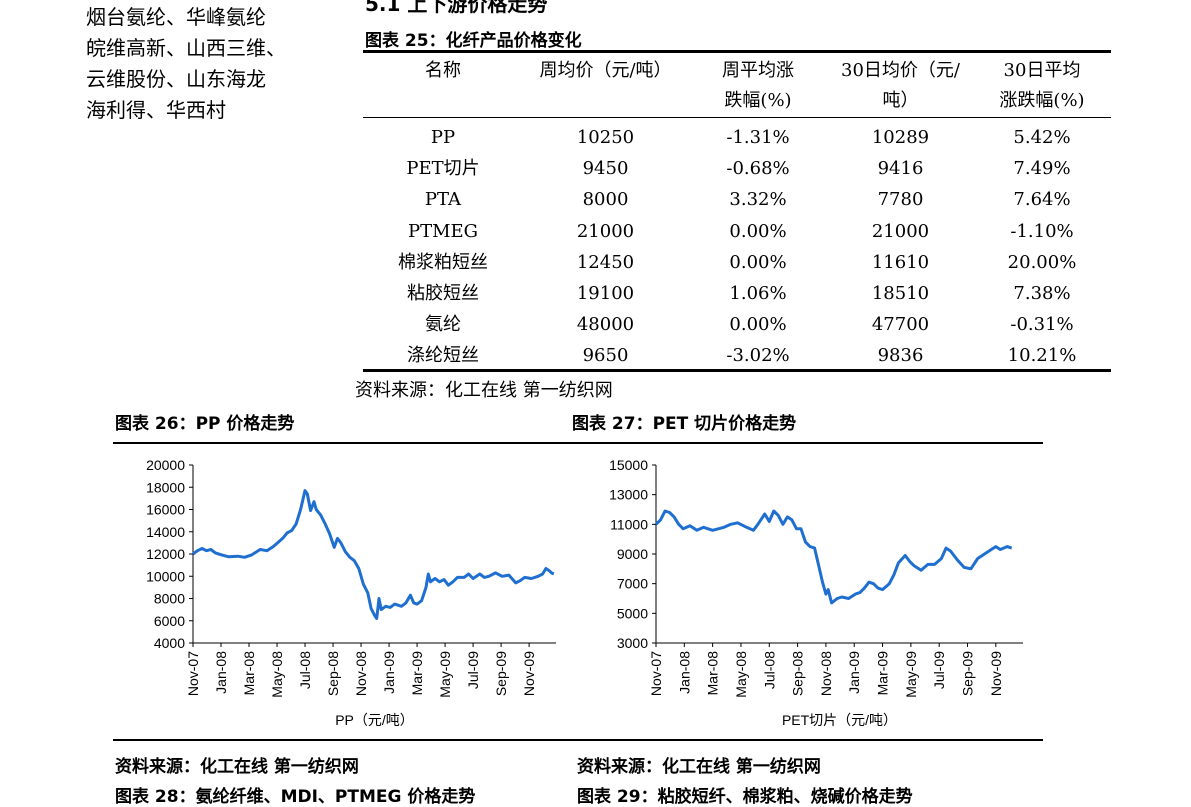 The height and width of the screenshot is (807, 1191). I want to click on y-tick-label: 9000, so click(632, 554).